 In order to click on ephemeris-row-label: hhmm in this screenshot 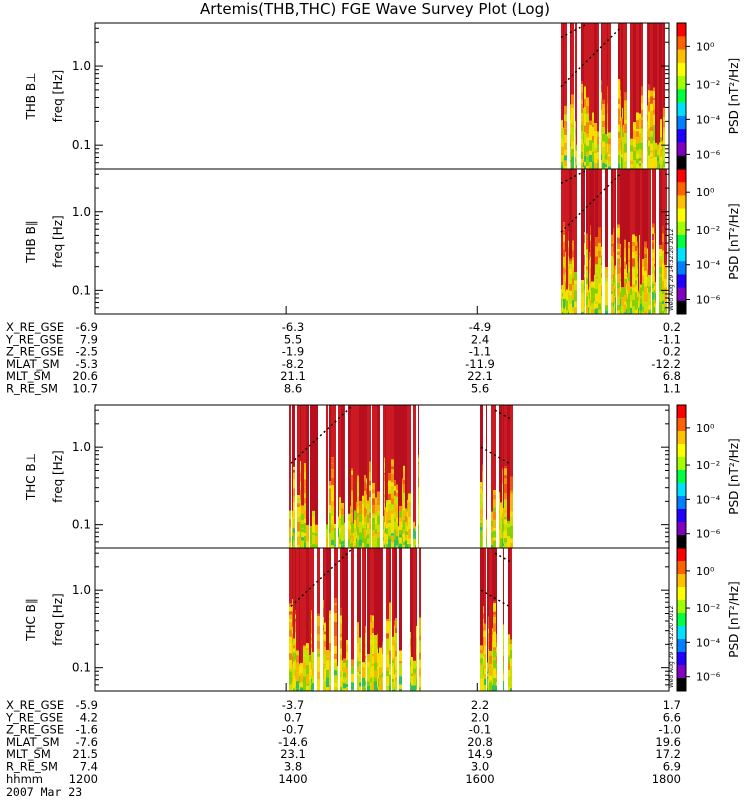, I will do `click(24, 779)`.